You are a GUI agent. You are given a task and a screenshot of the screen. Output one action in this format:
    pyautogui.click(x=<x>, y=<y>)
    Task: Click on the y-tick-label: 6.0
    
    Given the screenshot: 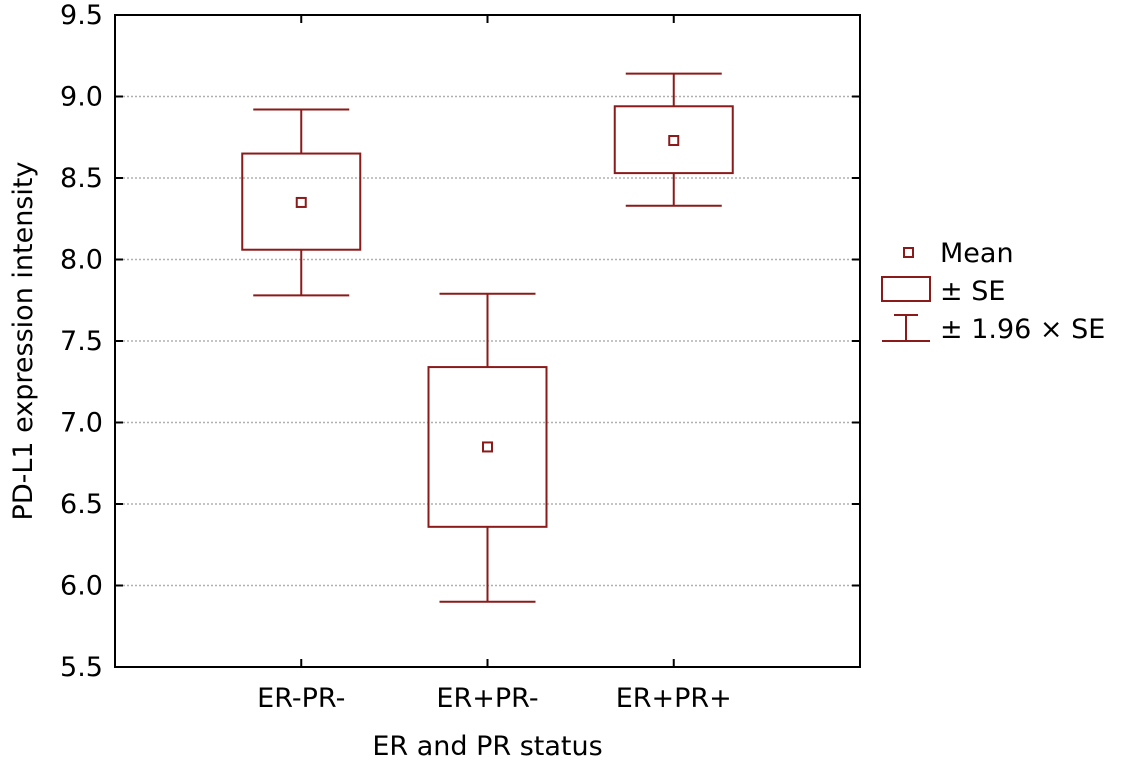 What is the action you would take?
    pyautogui.click(x=81, y=586)
    